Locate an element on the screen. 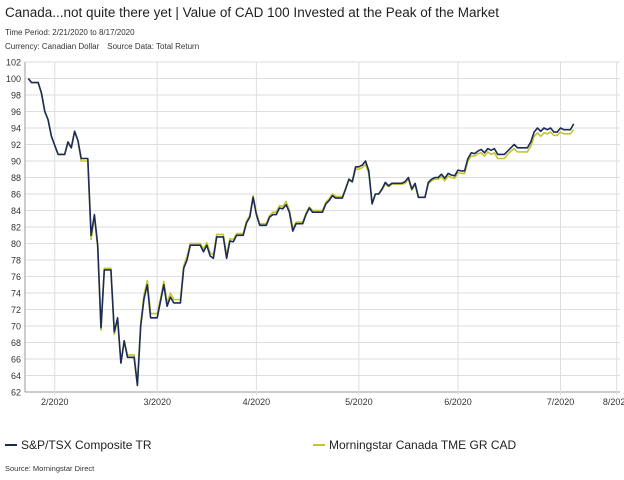 Image resolution: width=624 pixels, height=480 pixels. x-tick-label: 7/2020 is located at coordinates (561, 402).